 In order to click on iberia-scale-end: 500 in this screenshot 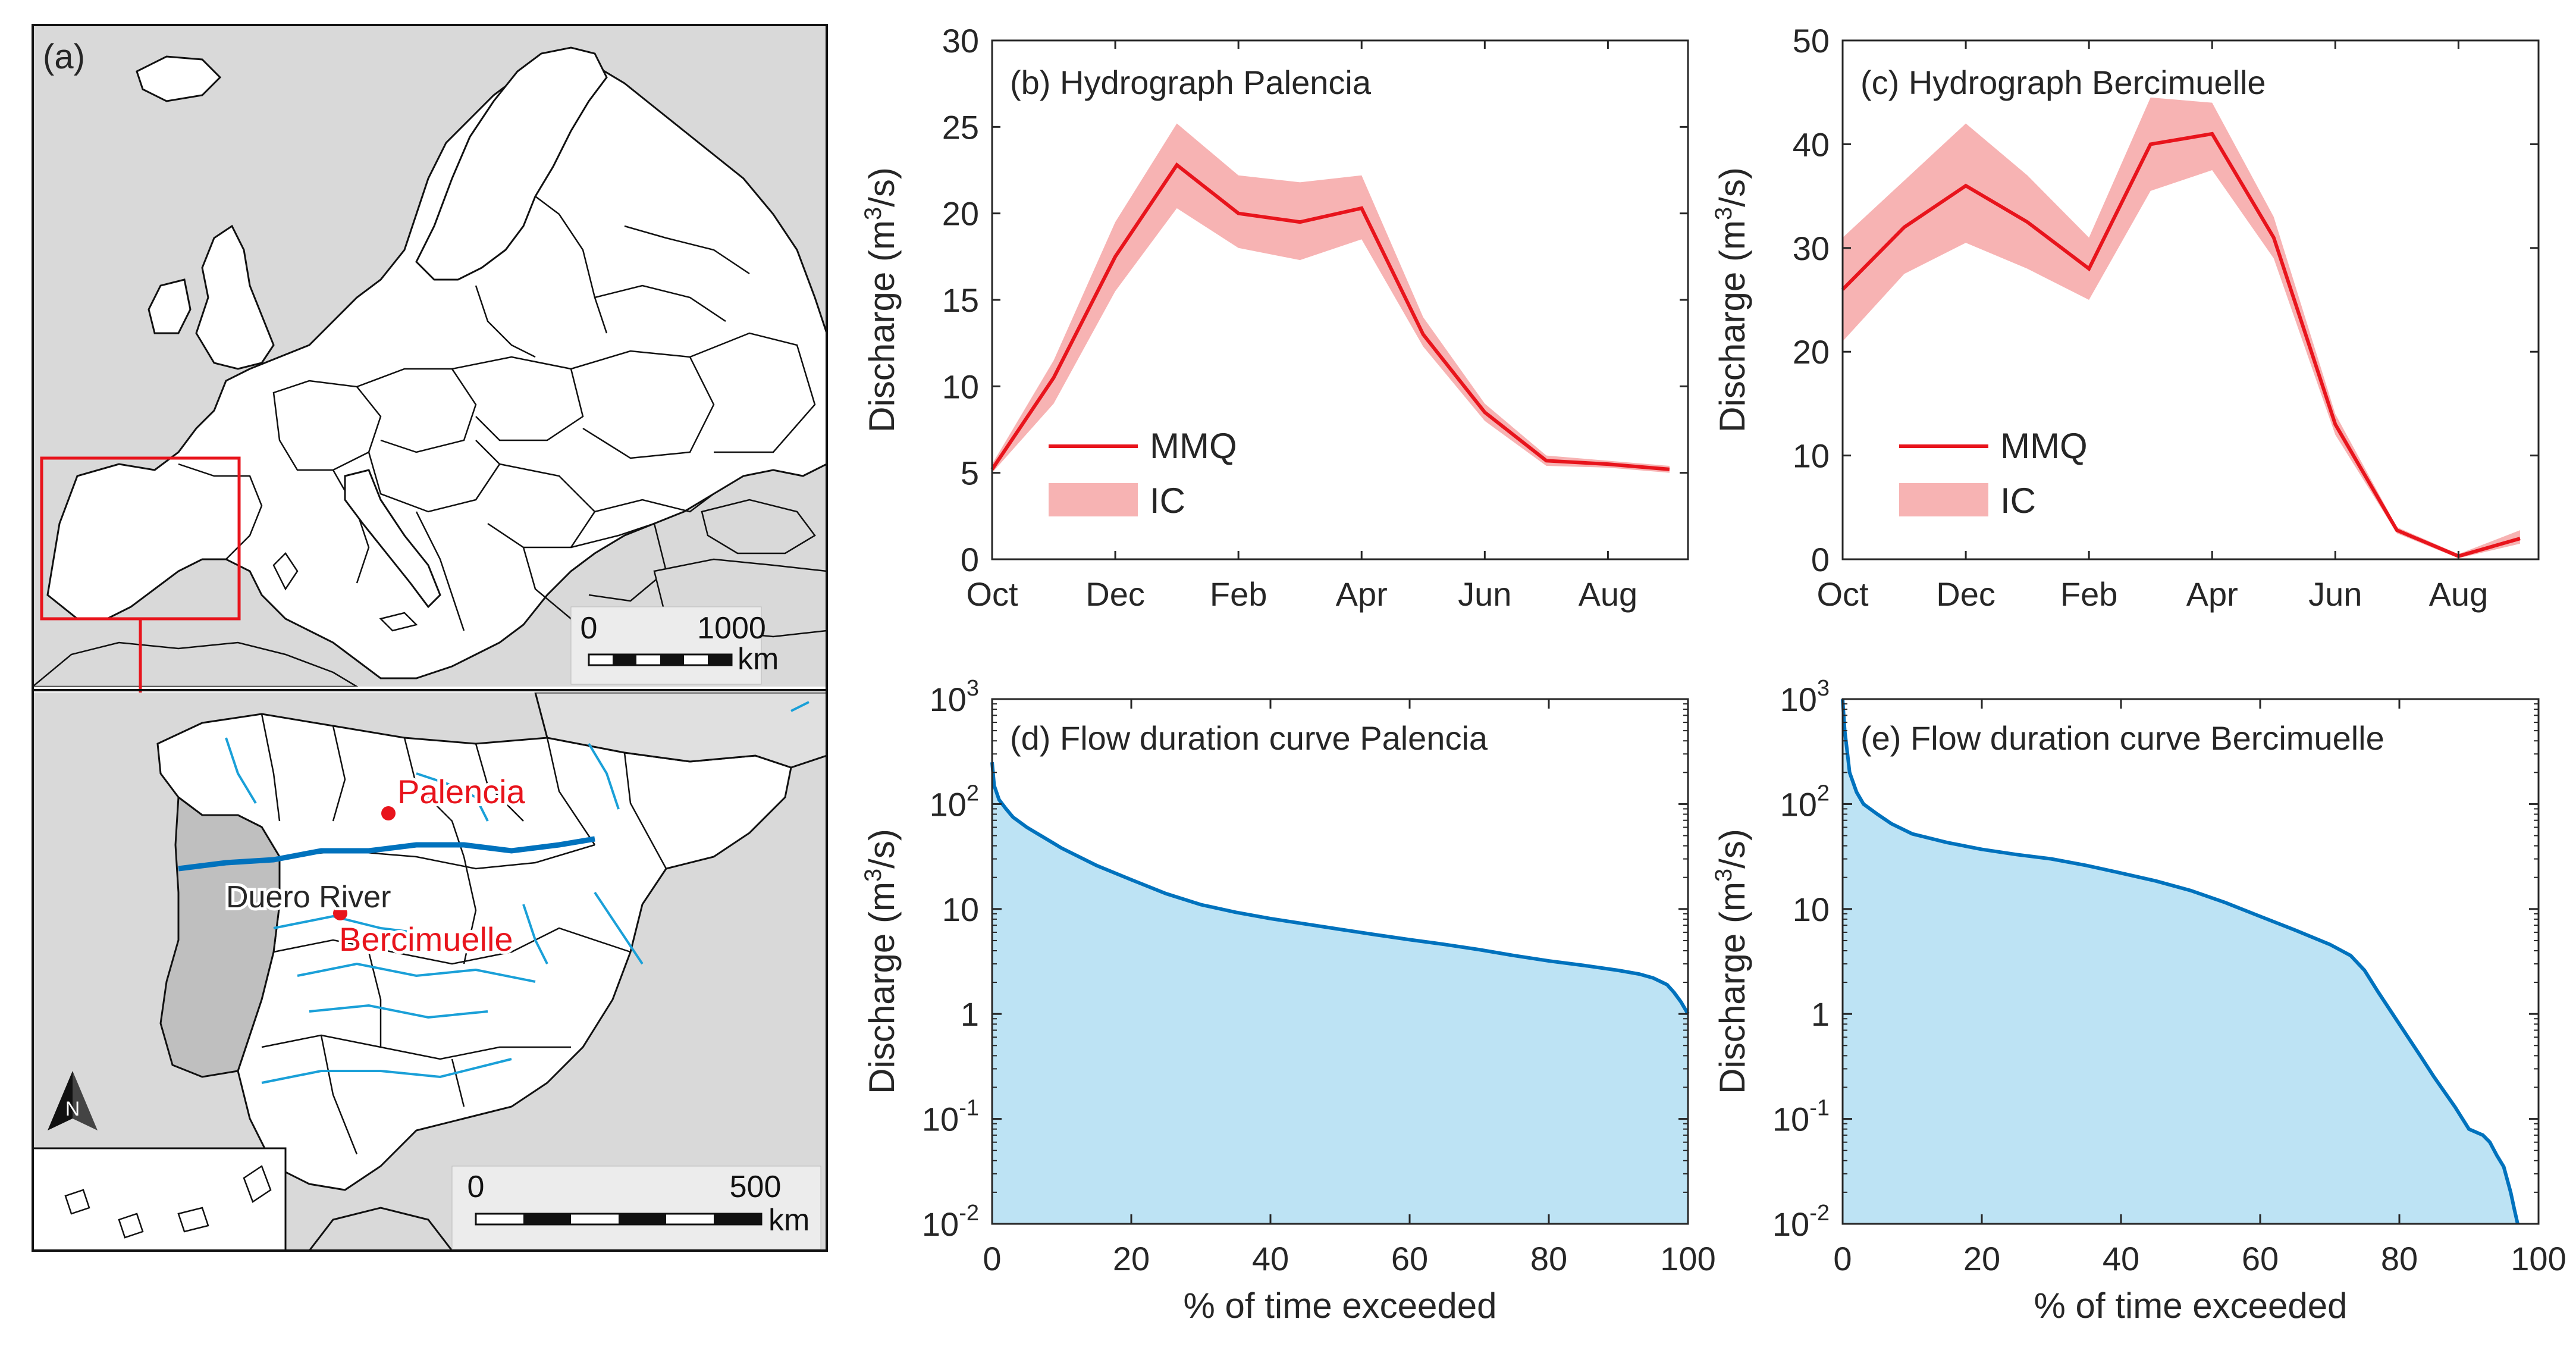, I will do `click(756, 1187)`.